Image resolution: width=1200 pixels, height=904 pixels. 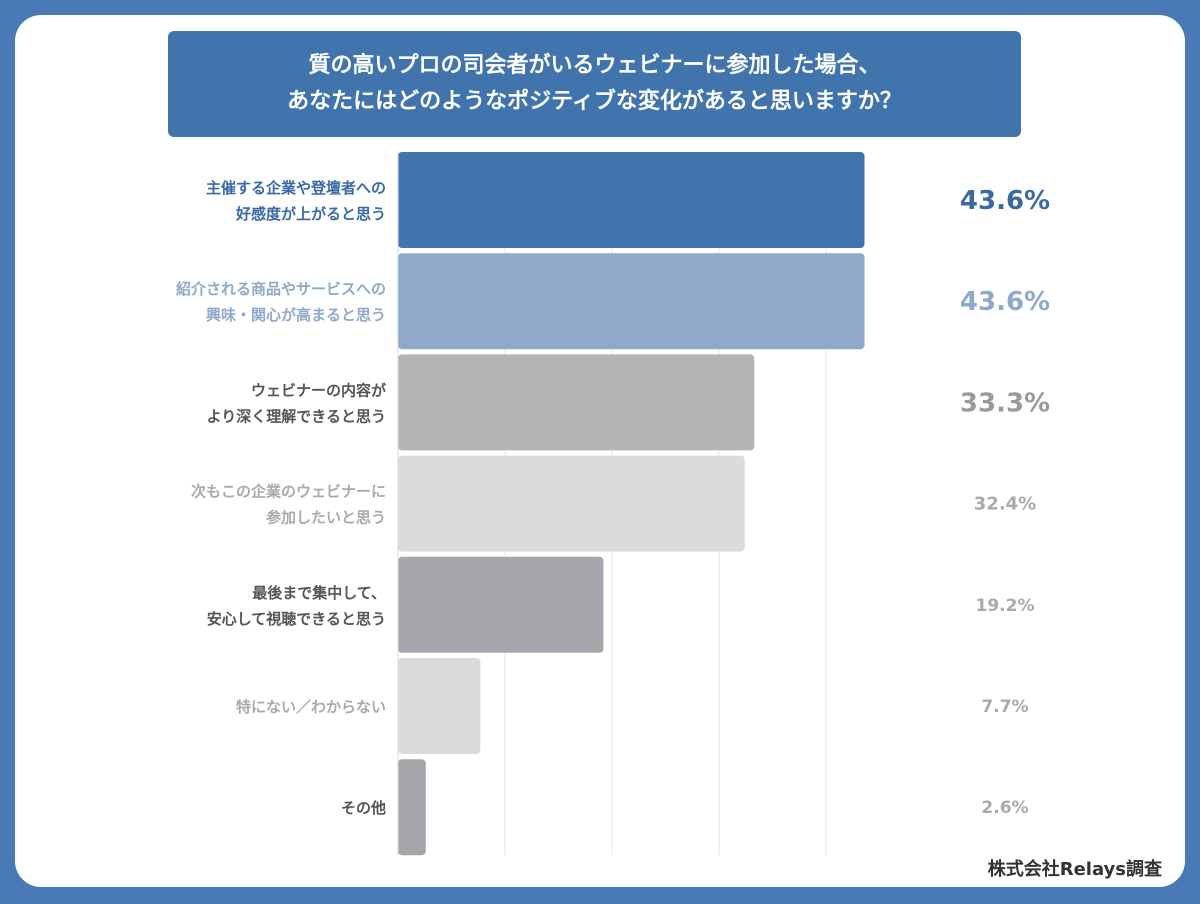 What do you see at coordinates (1005, 504) in the screenshot?
I see `value-label: 32.4%` at bounding box center [1005, 504].